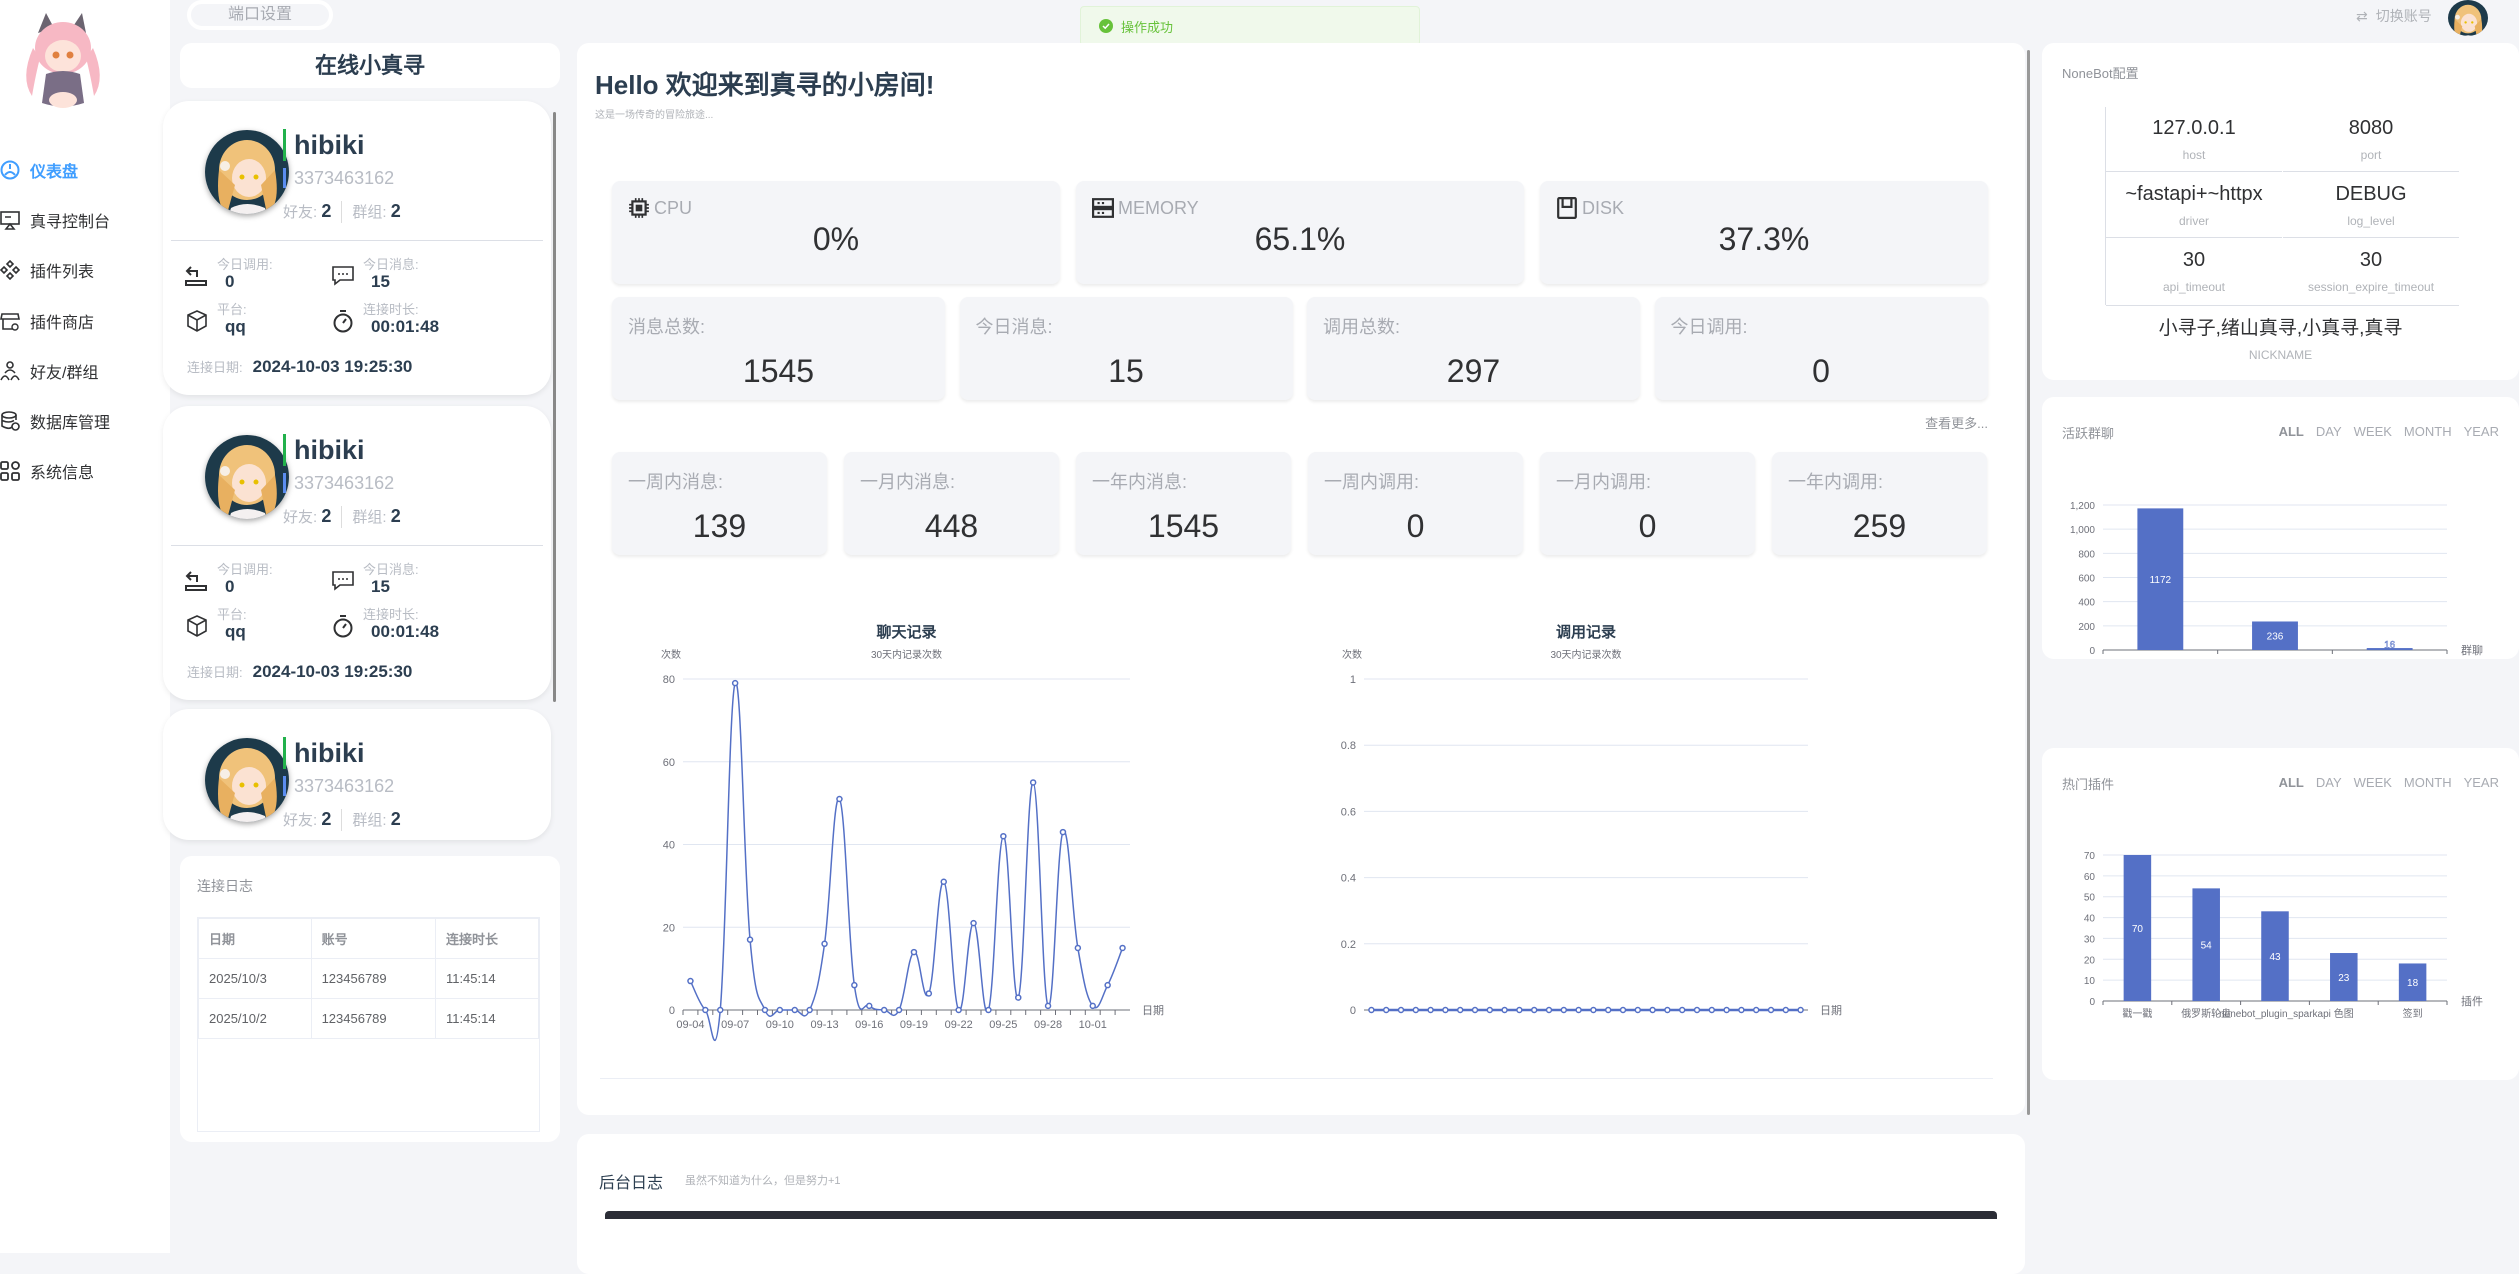 The width and height of the screenshot is (2519, 1274). Describe the element at coordinates (836, 232) in the screenshot. I see `resource-card-cpu: CPU 0%` at that location.